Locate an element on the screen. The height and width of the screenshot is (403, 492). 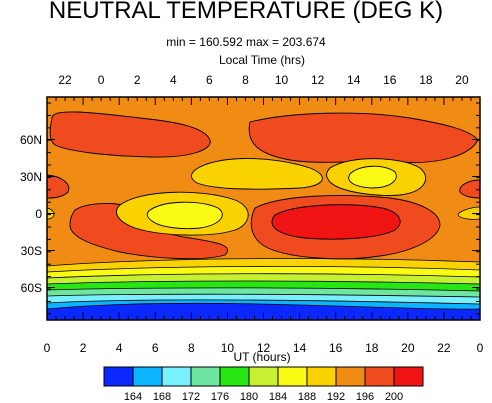
y-tick-label: 30S is located at coordinates (31, 251).